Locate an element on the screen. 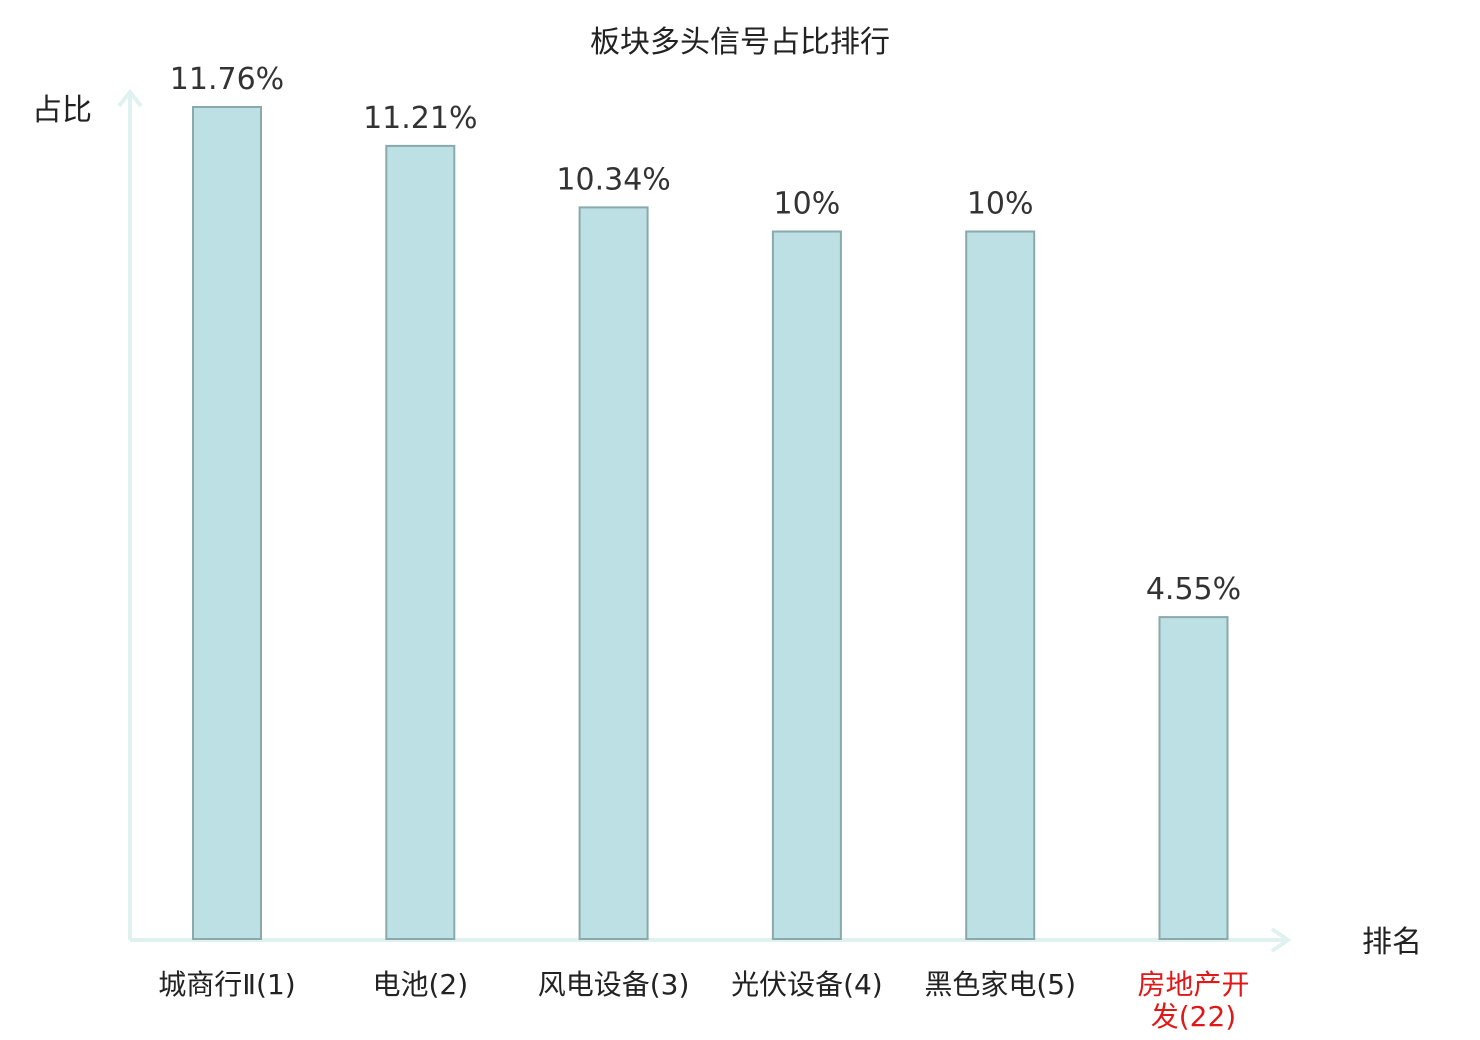 The width and height of the screenshot is (1480, 1040). bar-value-label: 10.34% is located at coordinates (613, 179).